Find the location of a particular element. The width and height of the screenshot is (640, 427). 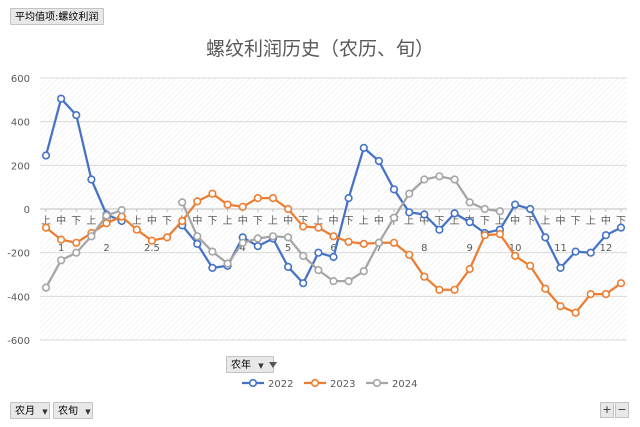

row-field-dekad-button: 农旬 ▼ is located at coordinates (73, 410).